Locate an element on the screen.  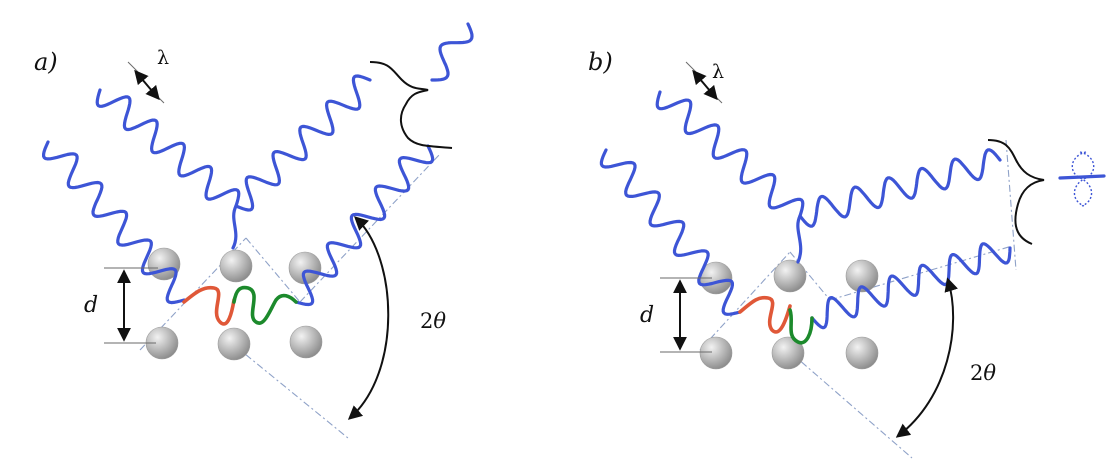
scattered-direction-line is located at coordinates (370, 228).